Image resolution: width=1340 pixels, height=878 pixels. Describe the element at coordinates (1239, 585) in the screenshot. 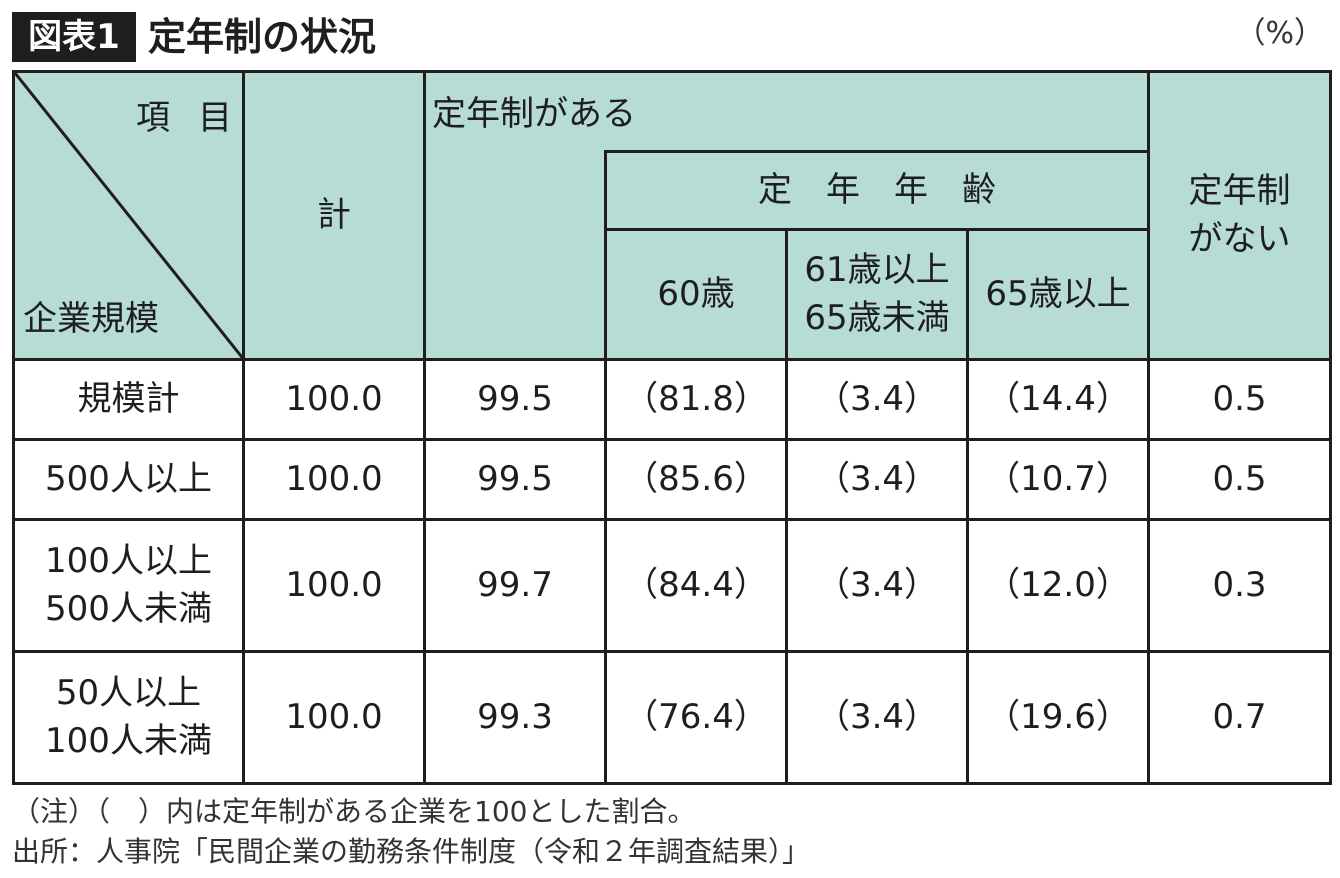

I see `cell-none: 0.3` at that location.